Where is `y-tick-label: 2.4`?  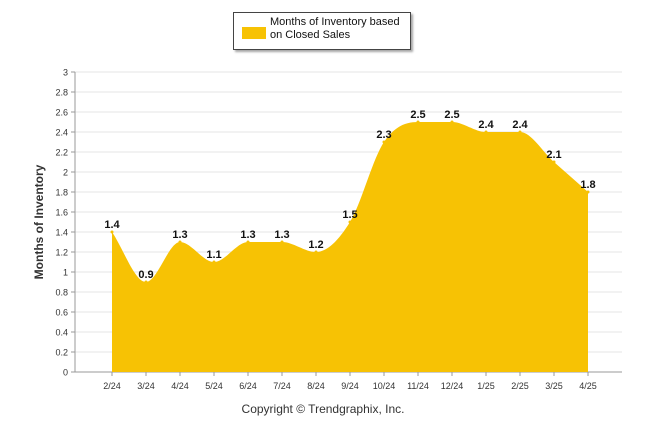 y-tick-label: 2.4 is located at coordinates (61, 133).